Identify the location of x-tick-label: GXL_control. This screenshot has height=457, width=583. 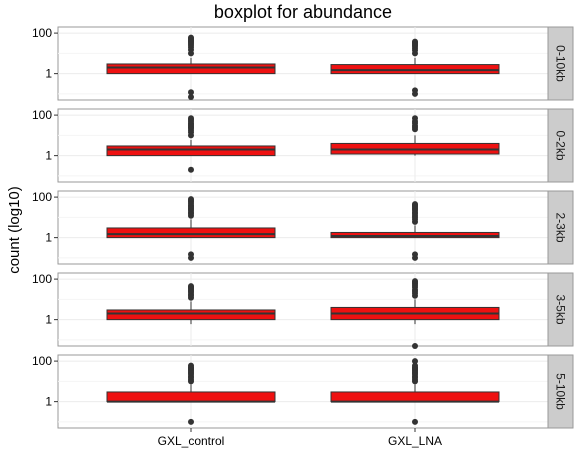
(191, 441).